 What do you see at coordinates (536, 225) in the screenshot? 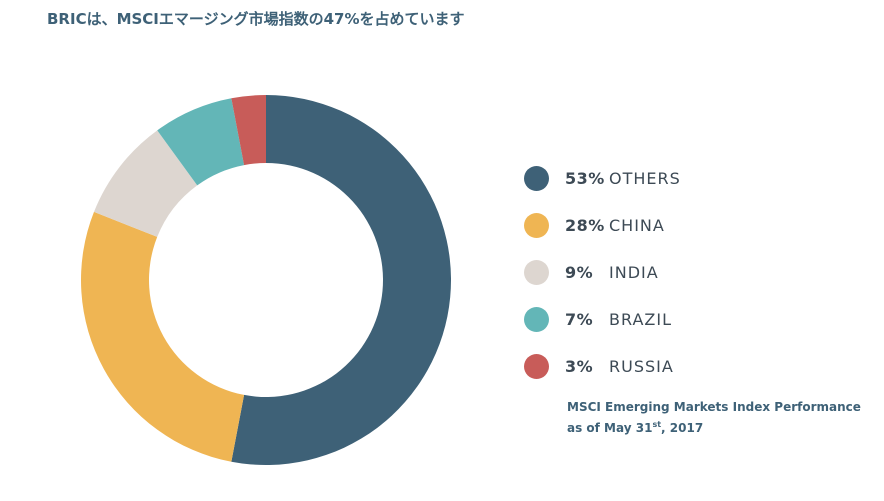
I see `legend-swatch-china` at bounding box center [536, 225].